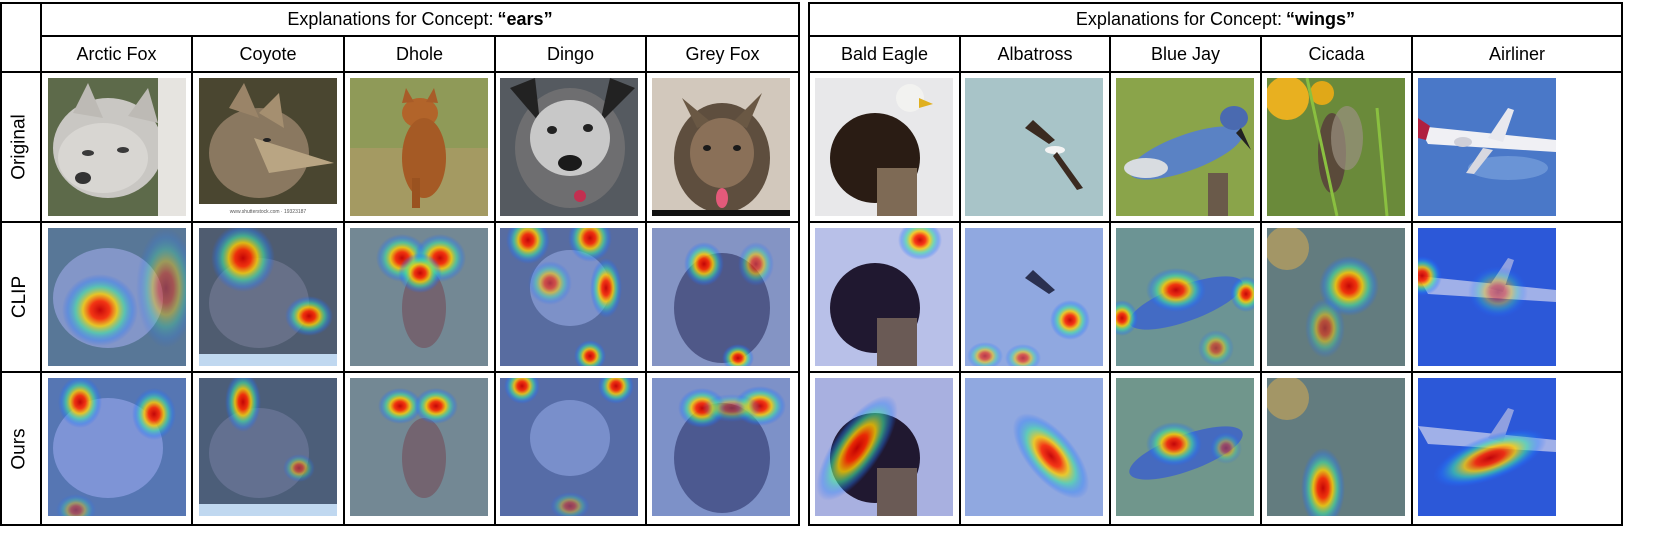 The image size is (1661, 560). Describe the element at coordinates (400, 372) in the screenshot. I see `left-divider-row2` at that location.